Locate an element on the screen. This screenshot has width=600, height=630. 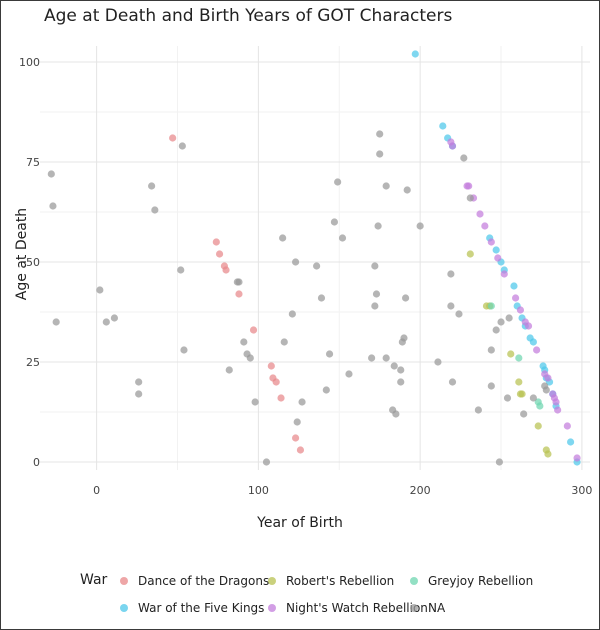
legend-item: Greyjoy Rebellion is located at coordinates (471, 581).